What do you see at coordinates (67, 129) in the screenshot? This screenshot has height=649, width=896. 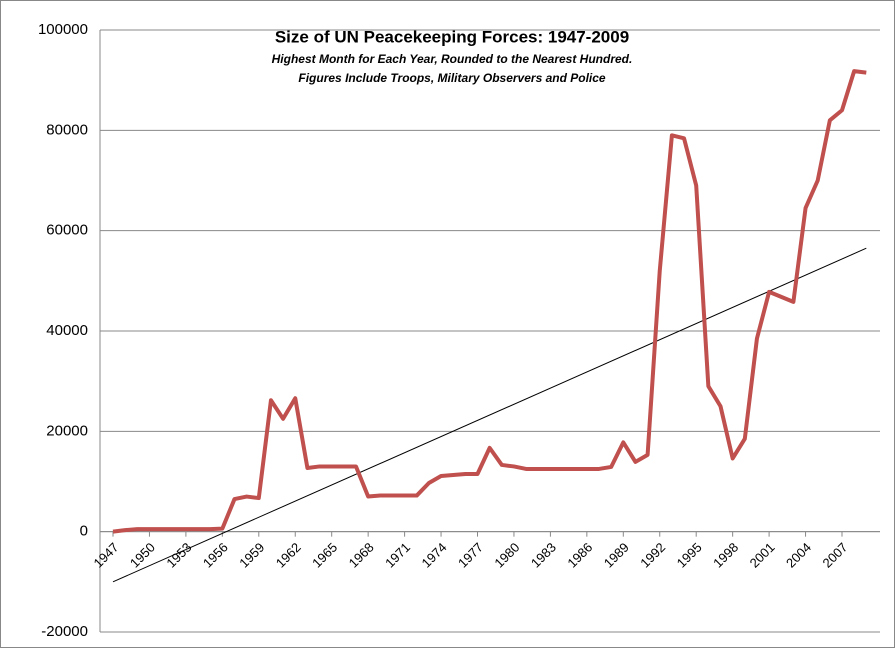 I see `y-tick-label: 80000` at bounding box center [67, 129].